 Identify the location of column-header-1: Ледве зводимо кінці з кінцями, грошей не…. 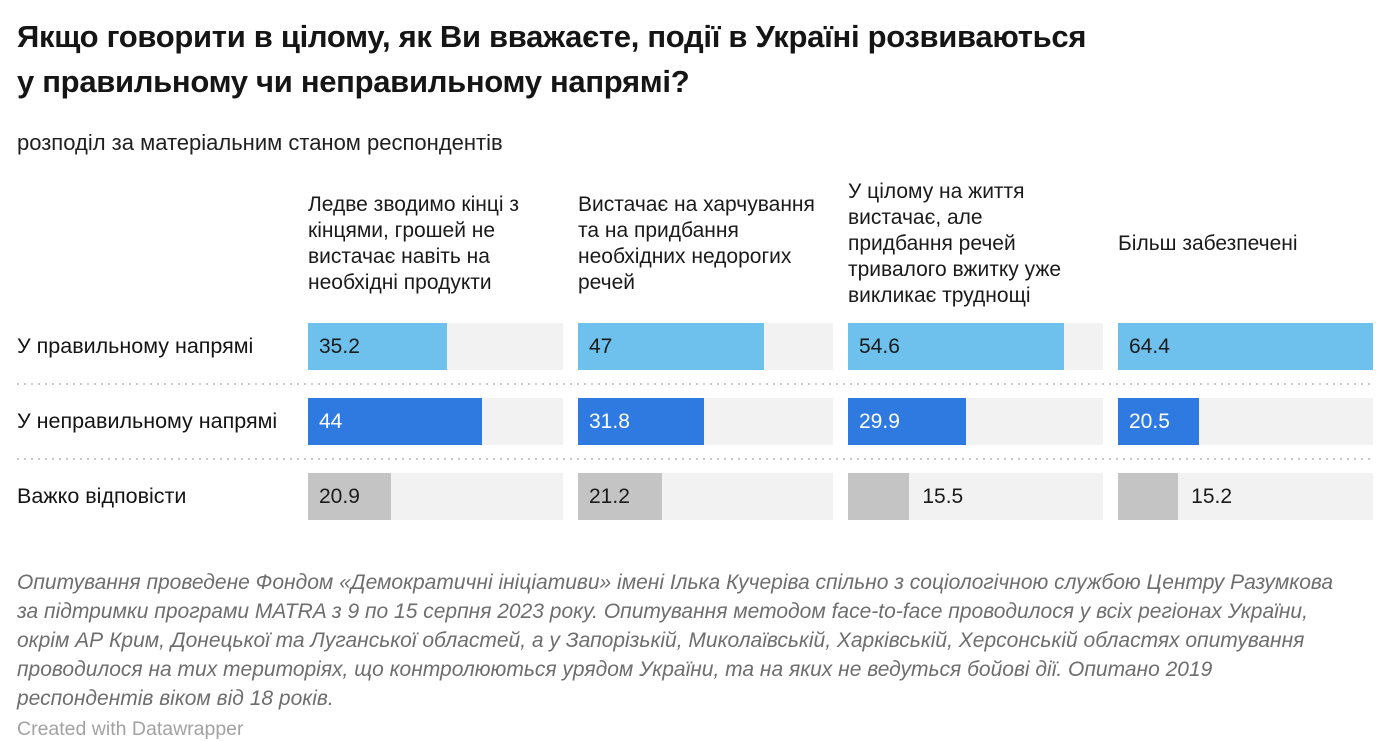
(413, 243).